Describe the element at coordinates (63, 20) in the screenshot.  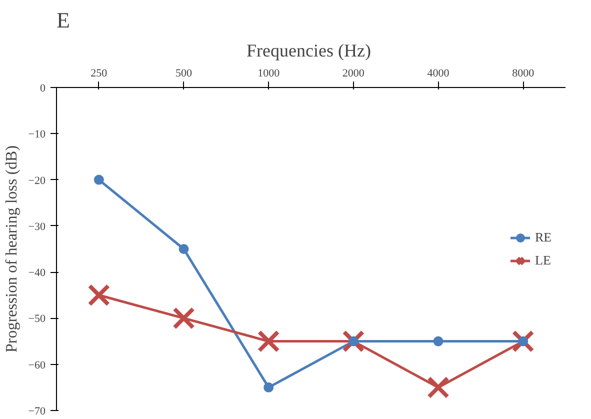
I see `chart-title: E` at that location.